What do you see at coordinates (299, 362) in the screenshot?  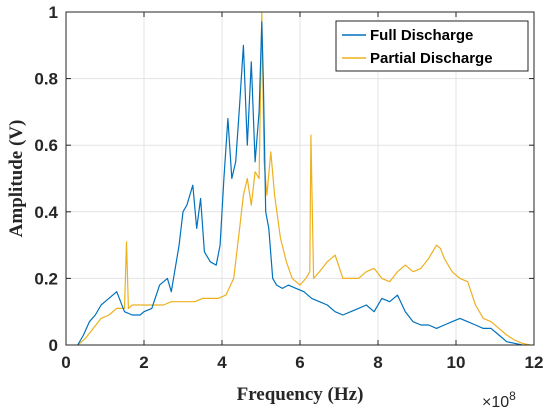 I see `x-tick-label: 6` at bounding box center [299, 362].